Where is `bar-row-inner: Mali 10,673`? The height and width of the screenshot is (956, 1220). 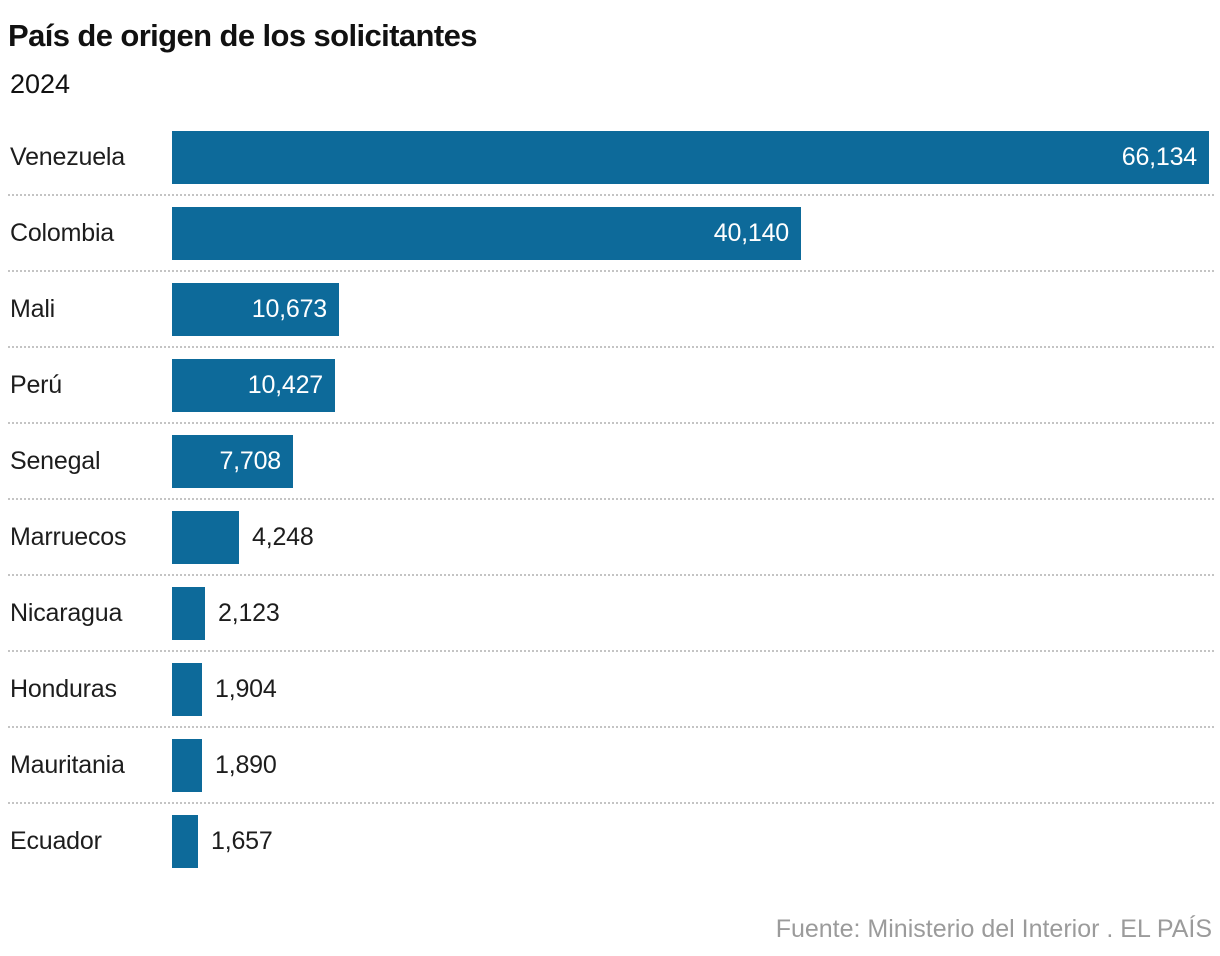
bar-row-inner: Mali 10,673 is located at coordinates (612, 309).